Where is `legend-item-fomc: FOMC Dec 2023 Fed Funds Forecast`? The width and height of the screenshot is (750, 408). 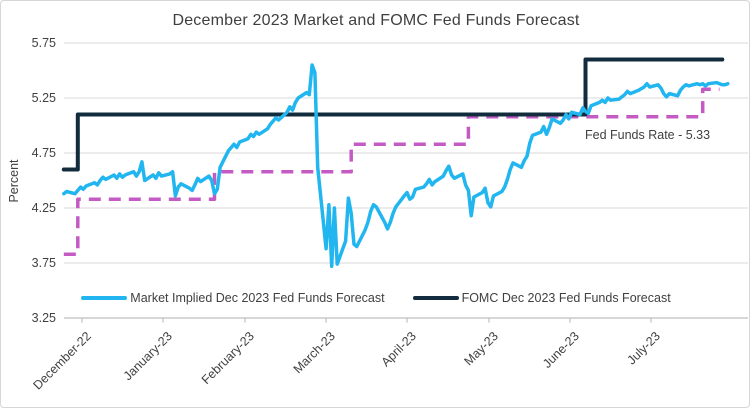 legend-item-fomc: FOMC Dec 2023 Fed Funds Forecast is located at coordinates (541, 298).